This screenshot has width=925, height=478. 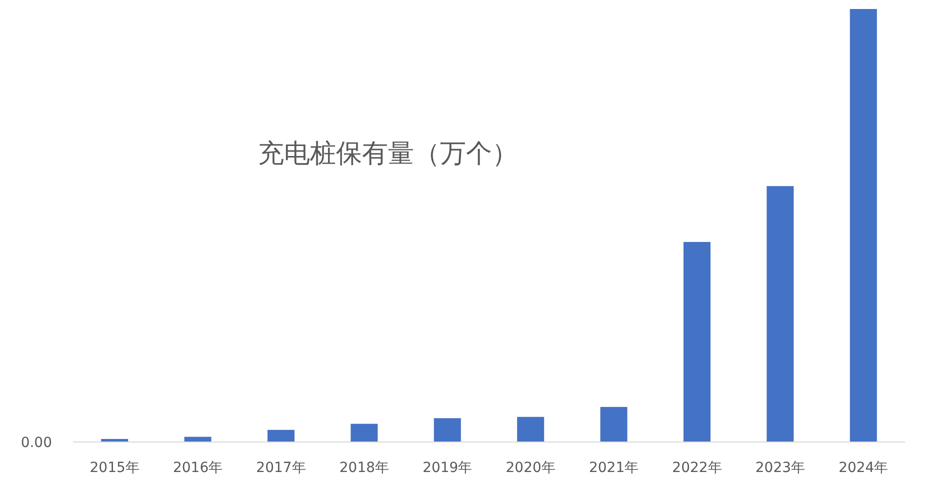 I want to click on x-tick-label: 2023年, so click(x=780, y=468).